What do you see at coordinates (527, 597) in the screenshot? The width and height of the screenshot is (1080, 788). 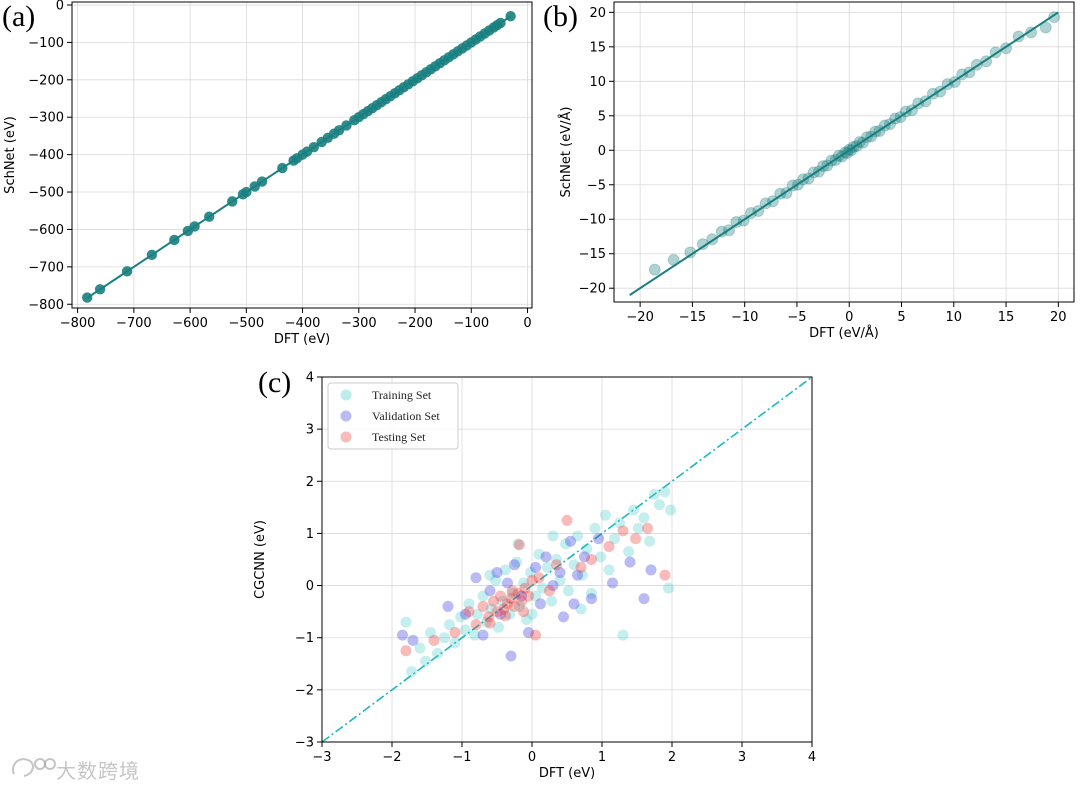 I see `series-validation-set` at bounding box center [527, 597].